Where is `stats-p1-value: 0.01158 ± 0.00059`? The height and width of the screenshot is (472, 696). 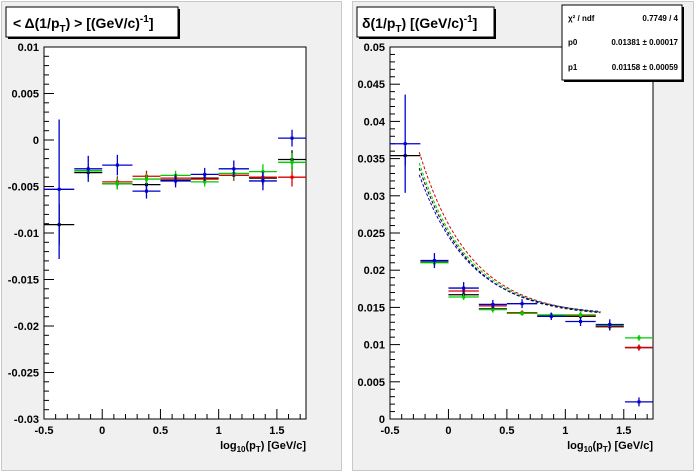 stats-p1-value: 0.01158 ± 0.00059 is located at coordinates (645, 67).